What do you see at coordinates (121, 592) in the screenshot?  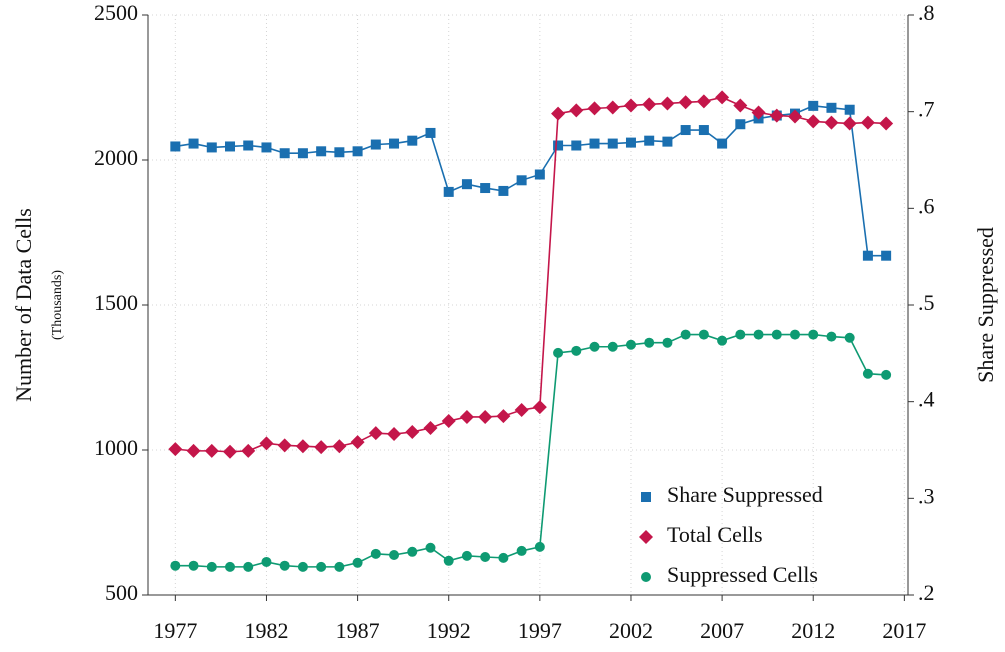 I see `y-tick-label: 500` at bounding box center [121, 592].